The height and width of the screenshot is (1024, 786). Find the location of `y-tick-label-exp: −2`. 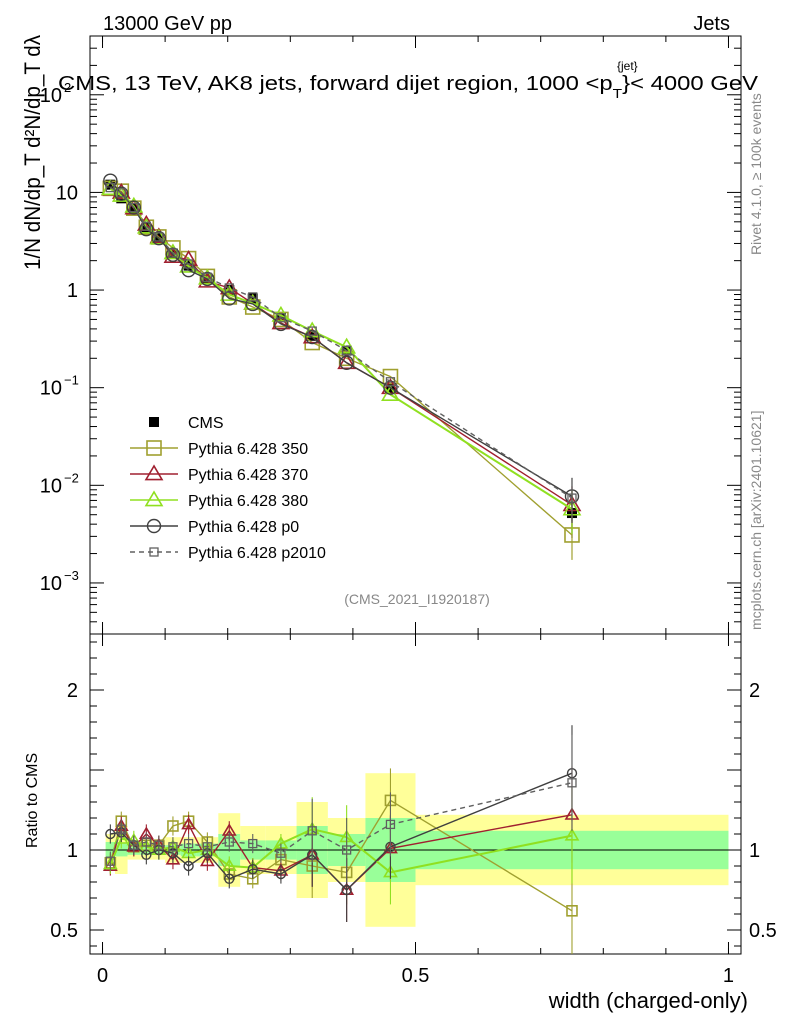

y-tick-label-exp: −2 is located at coordinates (71, 477).